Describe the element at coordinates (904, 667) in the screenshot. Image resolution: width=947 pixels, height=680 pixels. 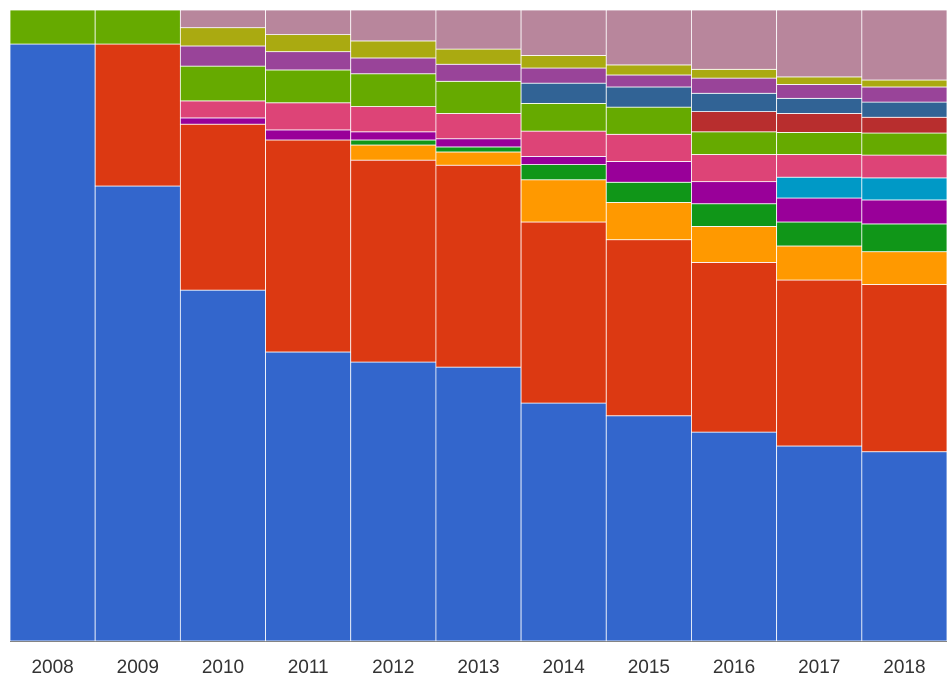
I see `x-tick-label: 2018` at that location.